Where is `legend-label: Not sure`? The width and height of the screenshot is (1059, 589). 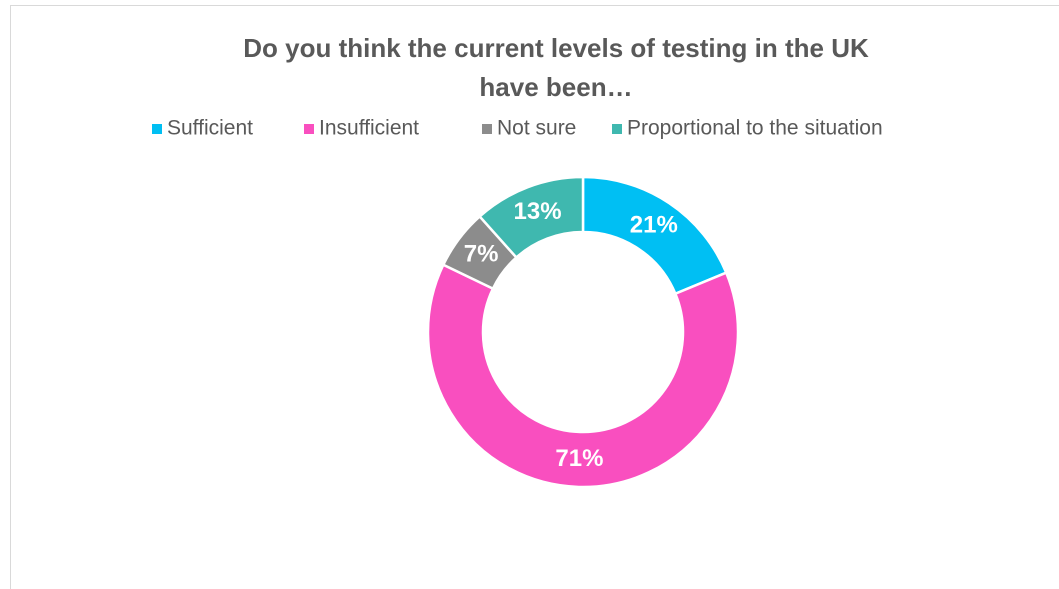
legend-label: Not sure is located at coordinates (536, 128).